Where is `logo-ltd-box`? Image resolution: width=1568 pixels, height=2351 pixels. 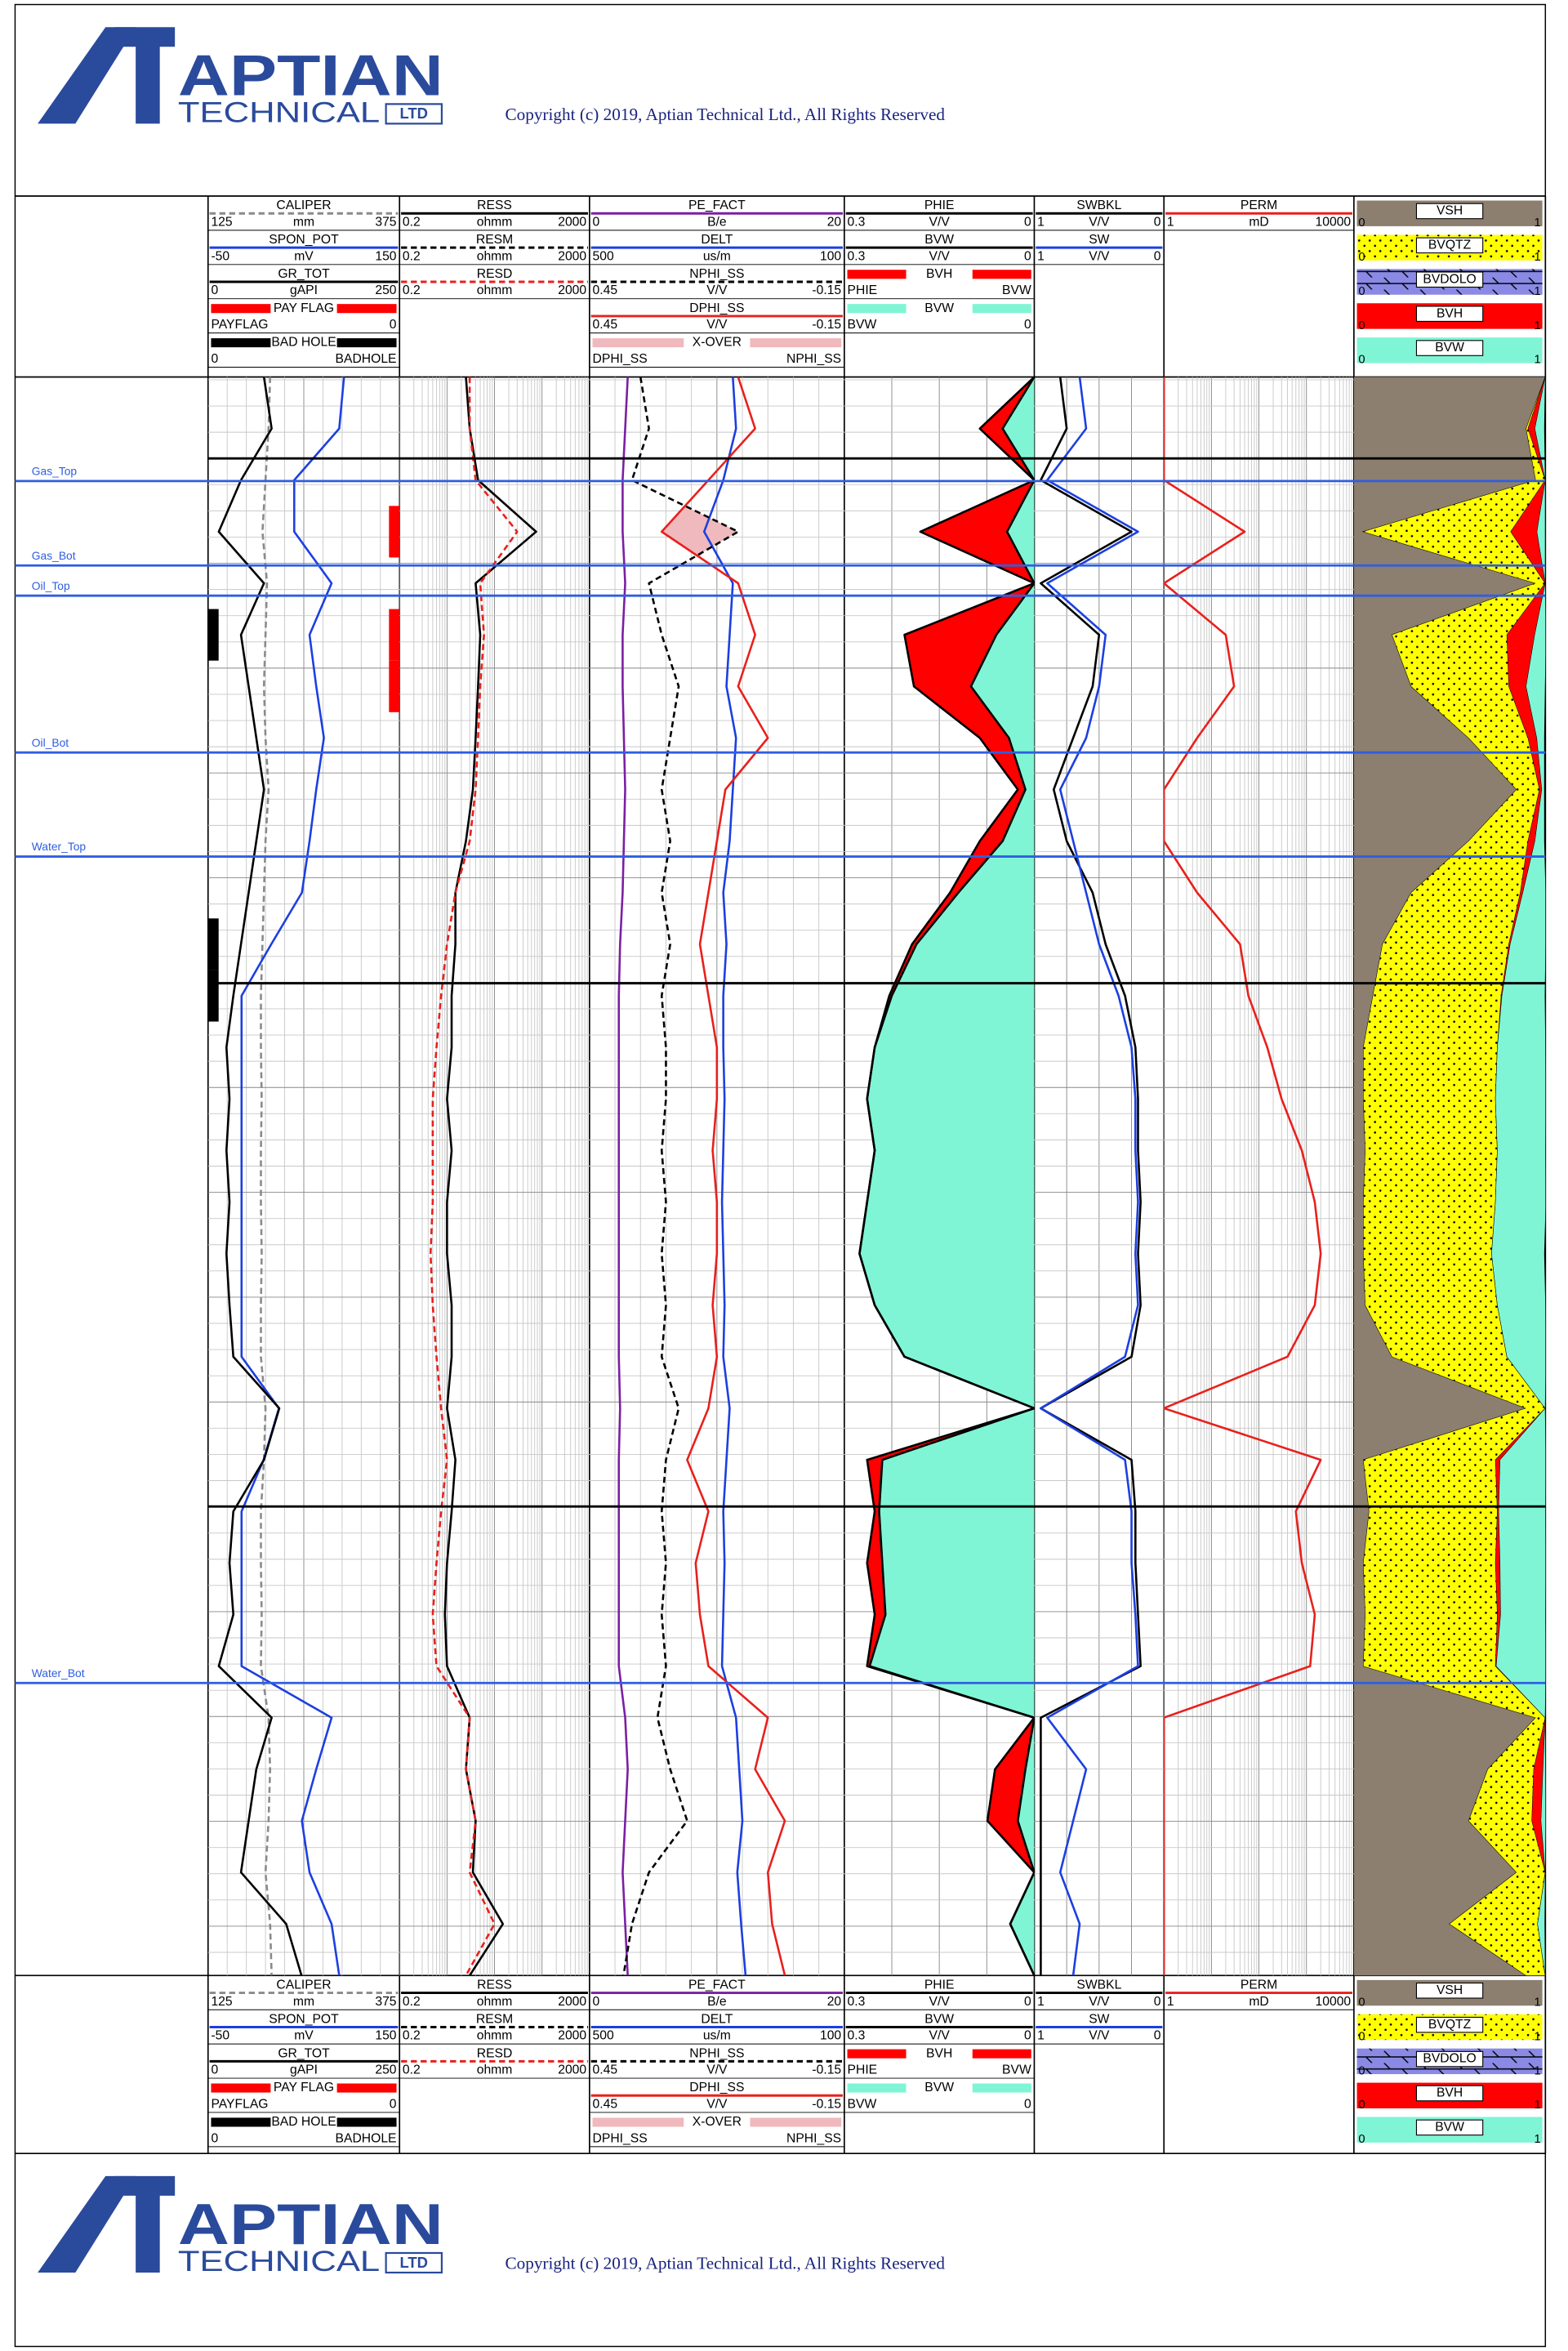
logo-ltd-box is located at coordinates (414, 114).